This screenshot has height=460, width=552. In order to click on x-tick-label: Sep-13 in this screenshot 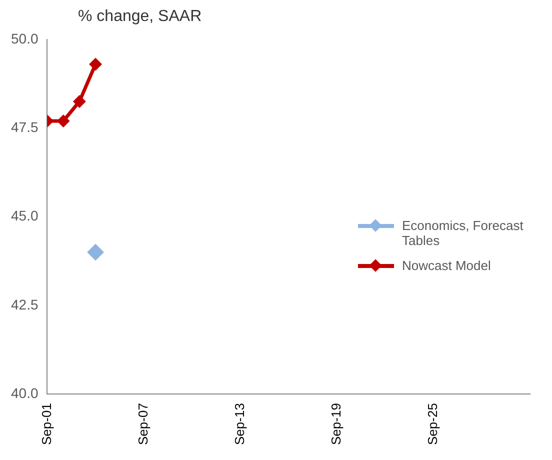, I will do `click(239, 424)`.